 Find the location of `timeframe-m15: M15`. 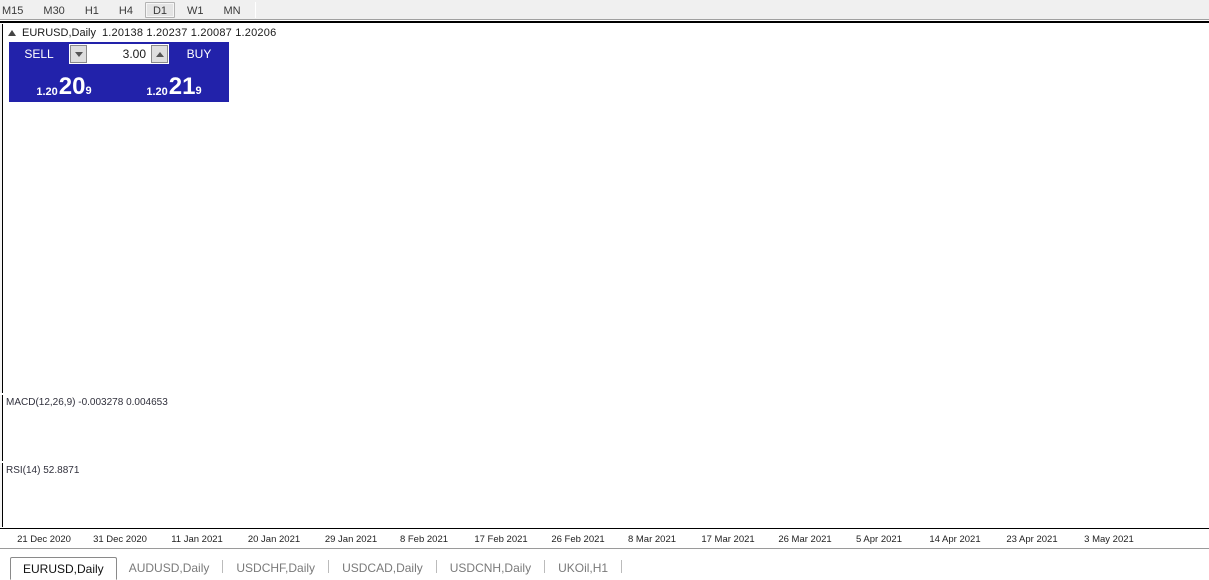

timeframe-m15: M15 is located at coordinates (13, 10).